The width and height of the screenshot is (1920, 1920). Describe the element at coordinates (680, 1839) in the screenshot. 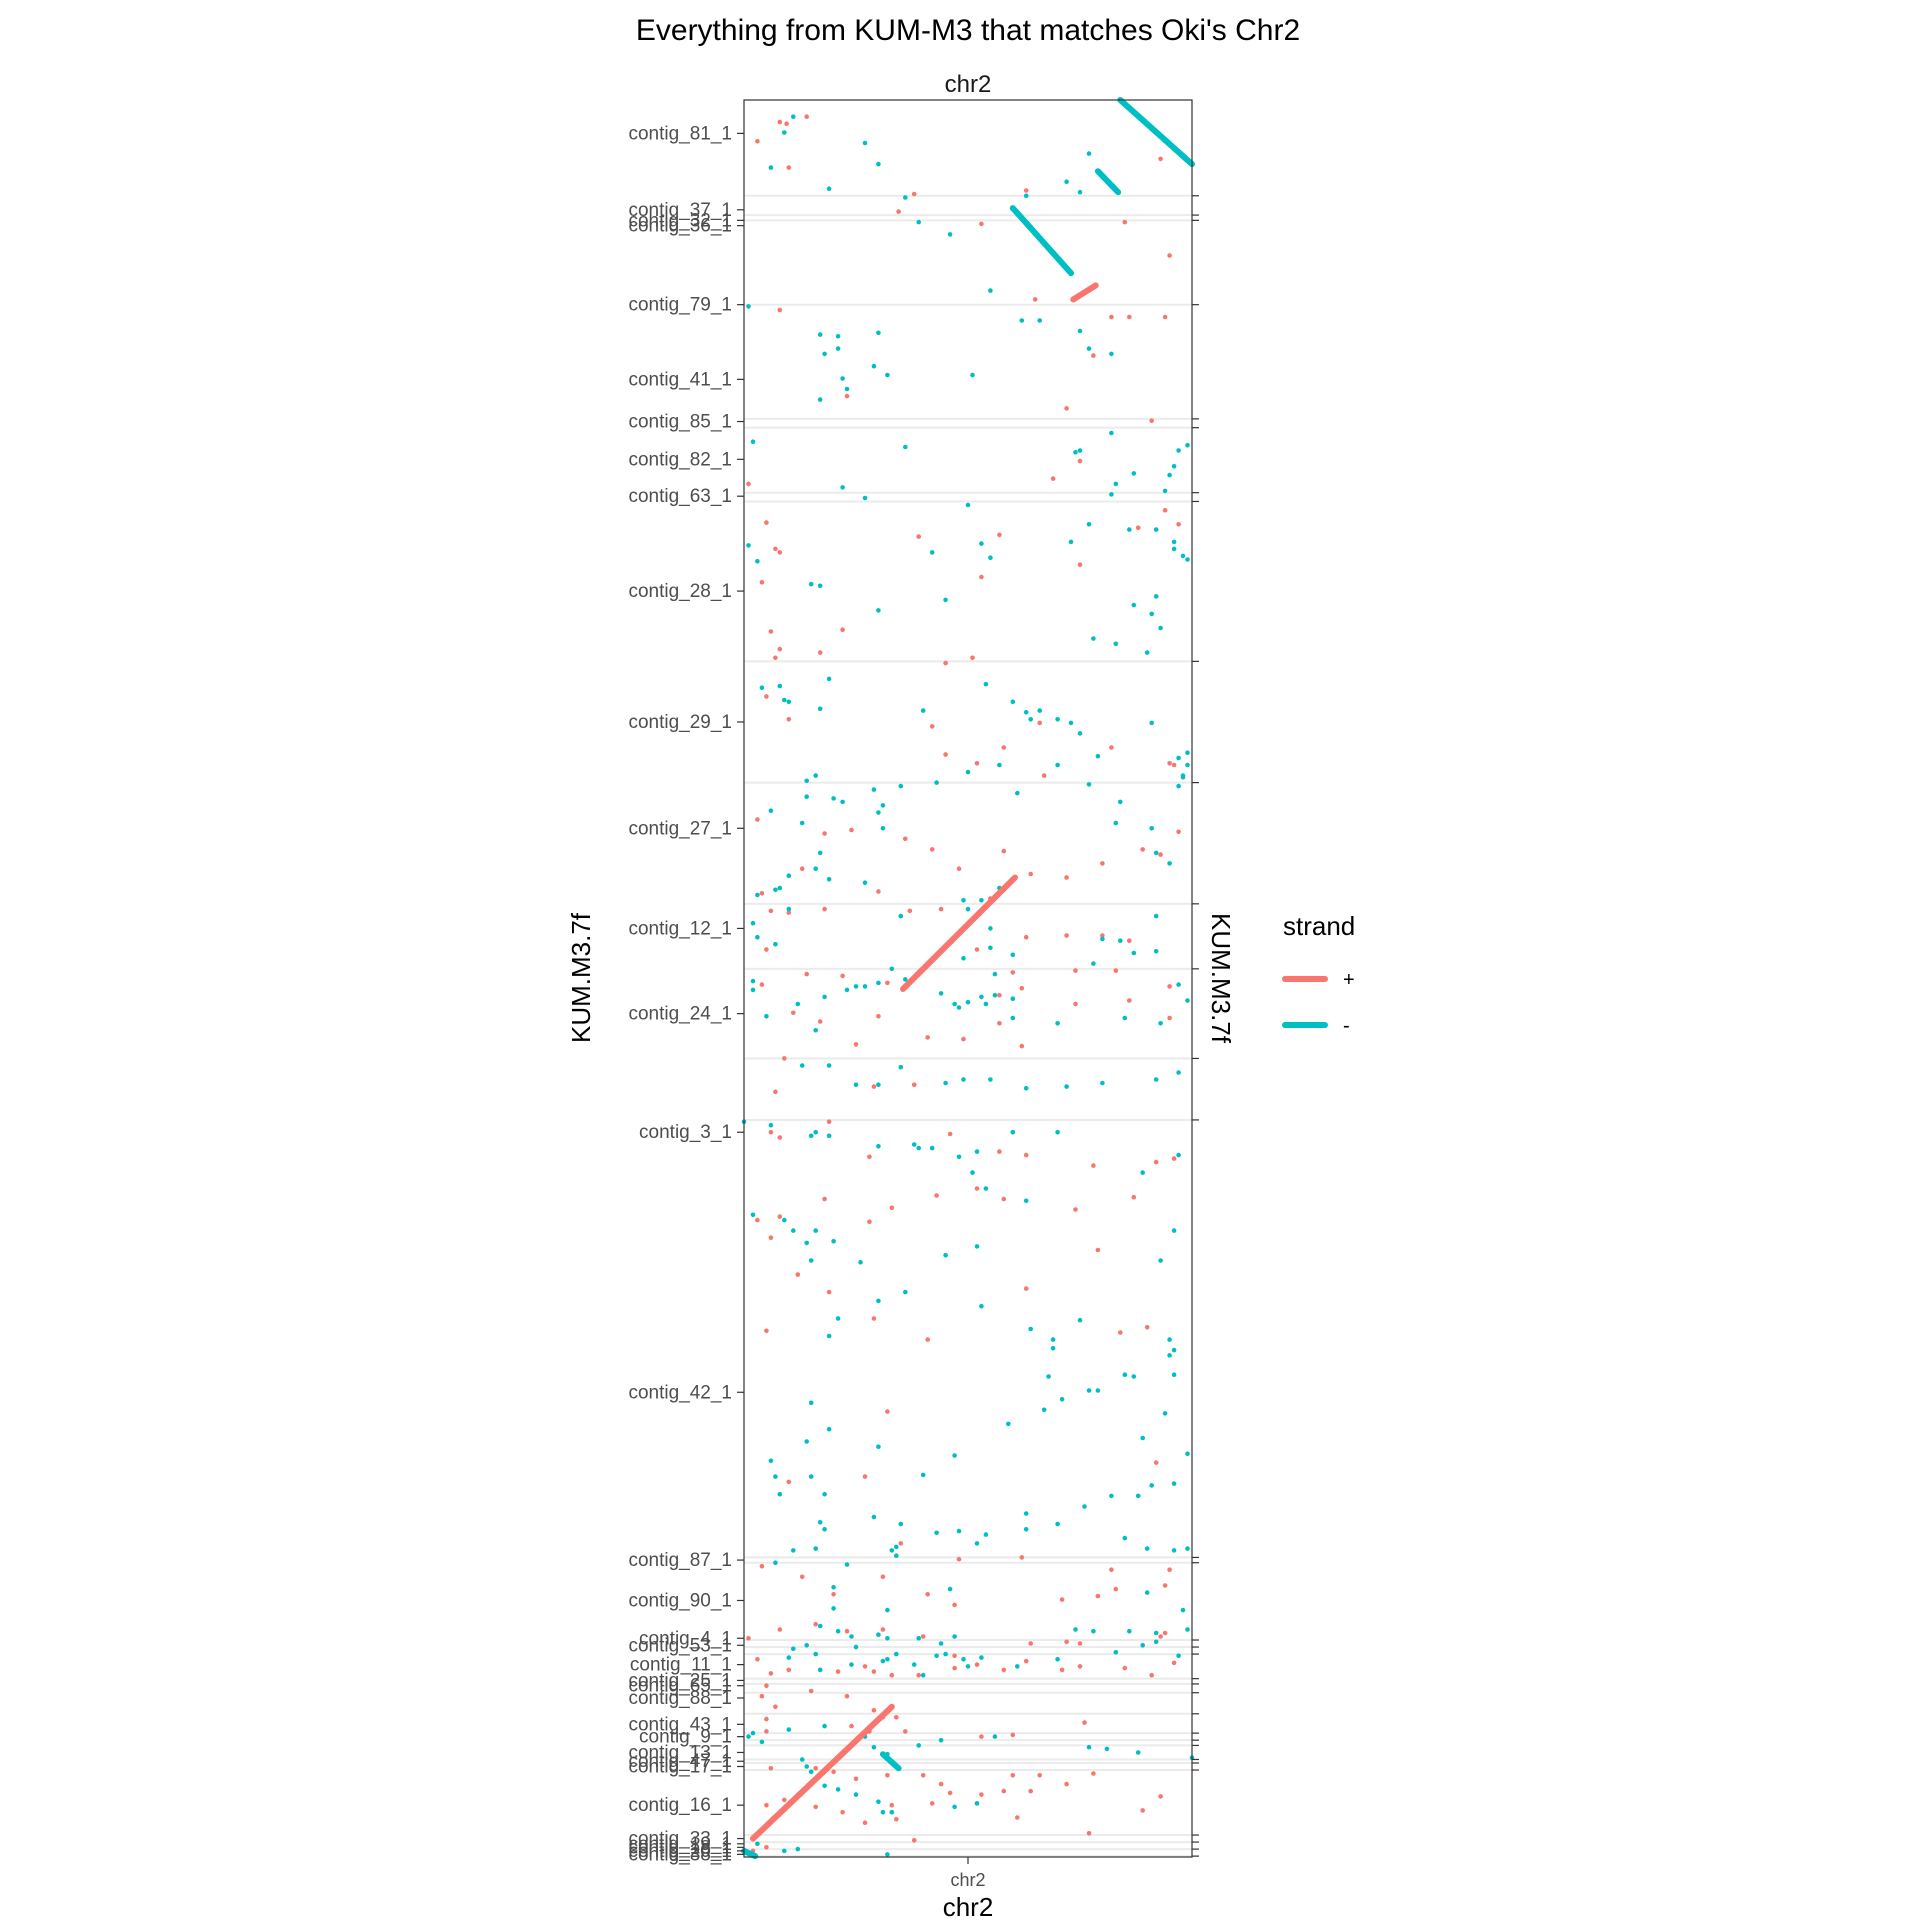

I see `y-tick-label: contig_33_1` at that location.